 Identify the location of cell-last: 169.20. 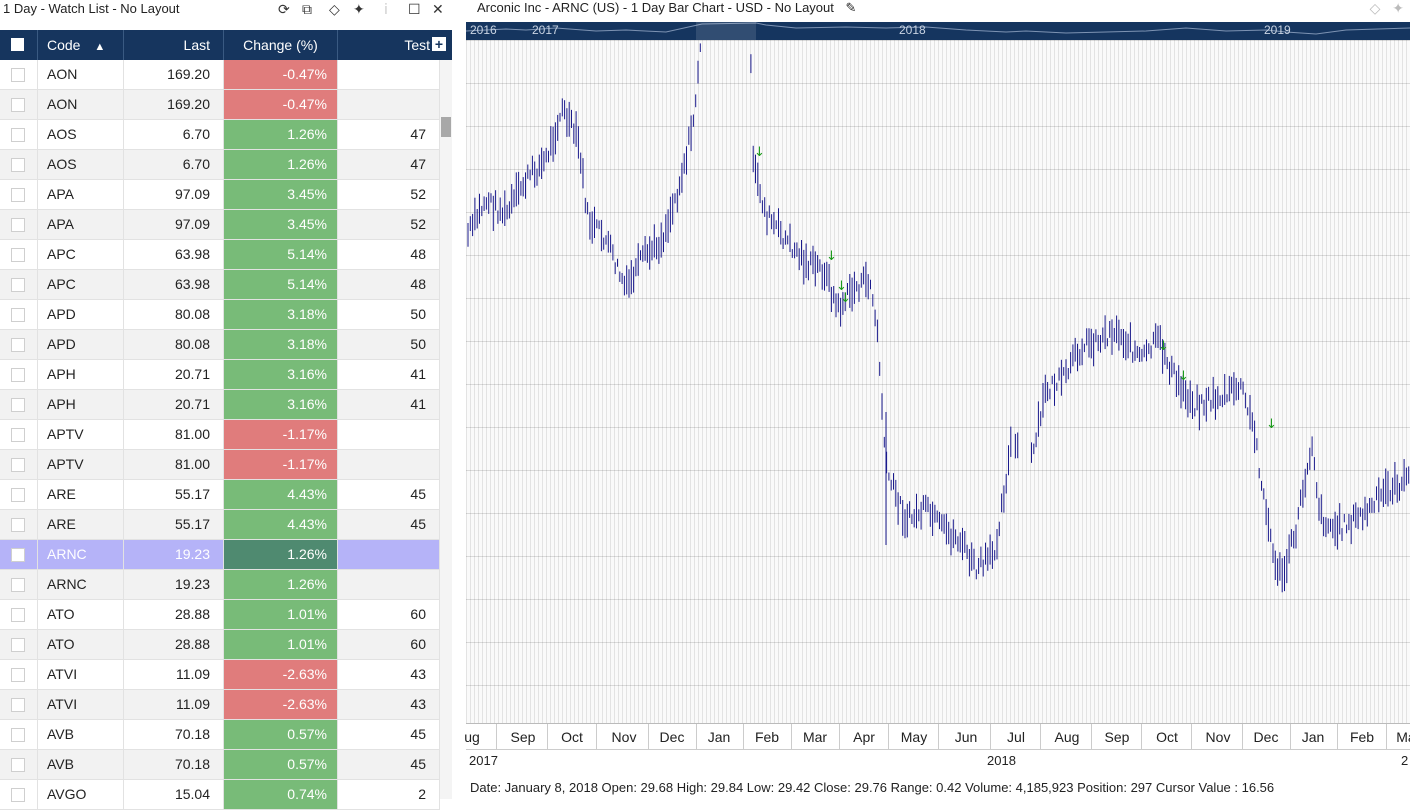
(174, 74).